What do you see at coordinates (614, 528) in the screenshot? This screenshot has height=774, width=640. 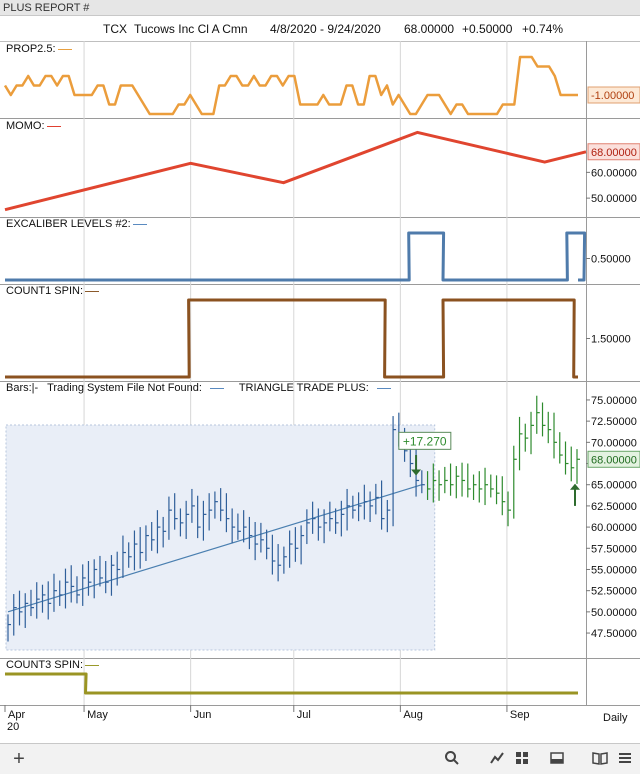 I see `price-tick-label: 60.00000` at bounding box center [614, 528].